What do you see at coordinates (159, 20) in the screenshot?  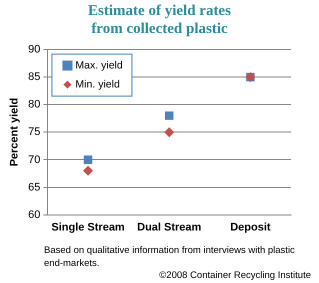 I see `chart-title: Estimate of yield rates from collected plastic` at bounding box center [159, 20].